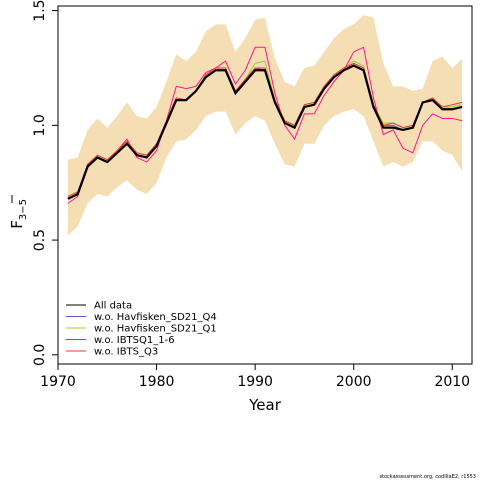 This screenshot has height=480, width=480. Describe the element at coordinates (40, 125) in the screenshot. I see `y-tick-label: 1.0` at that location.